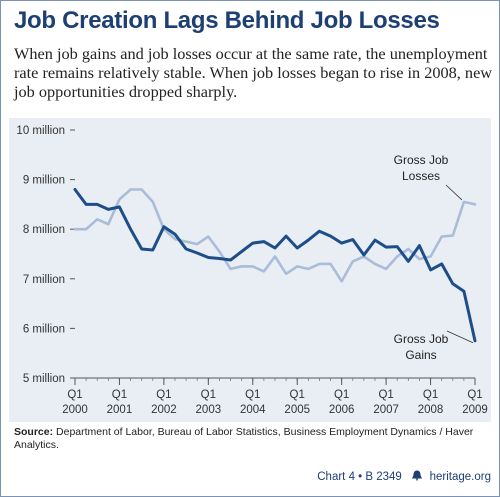 The image size is (500, 497). What do you see at coordinates (44, 329) in the screenshot?
I see `y-tick-label: 6 million` at bounding box center [44, 329].